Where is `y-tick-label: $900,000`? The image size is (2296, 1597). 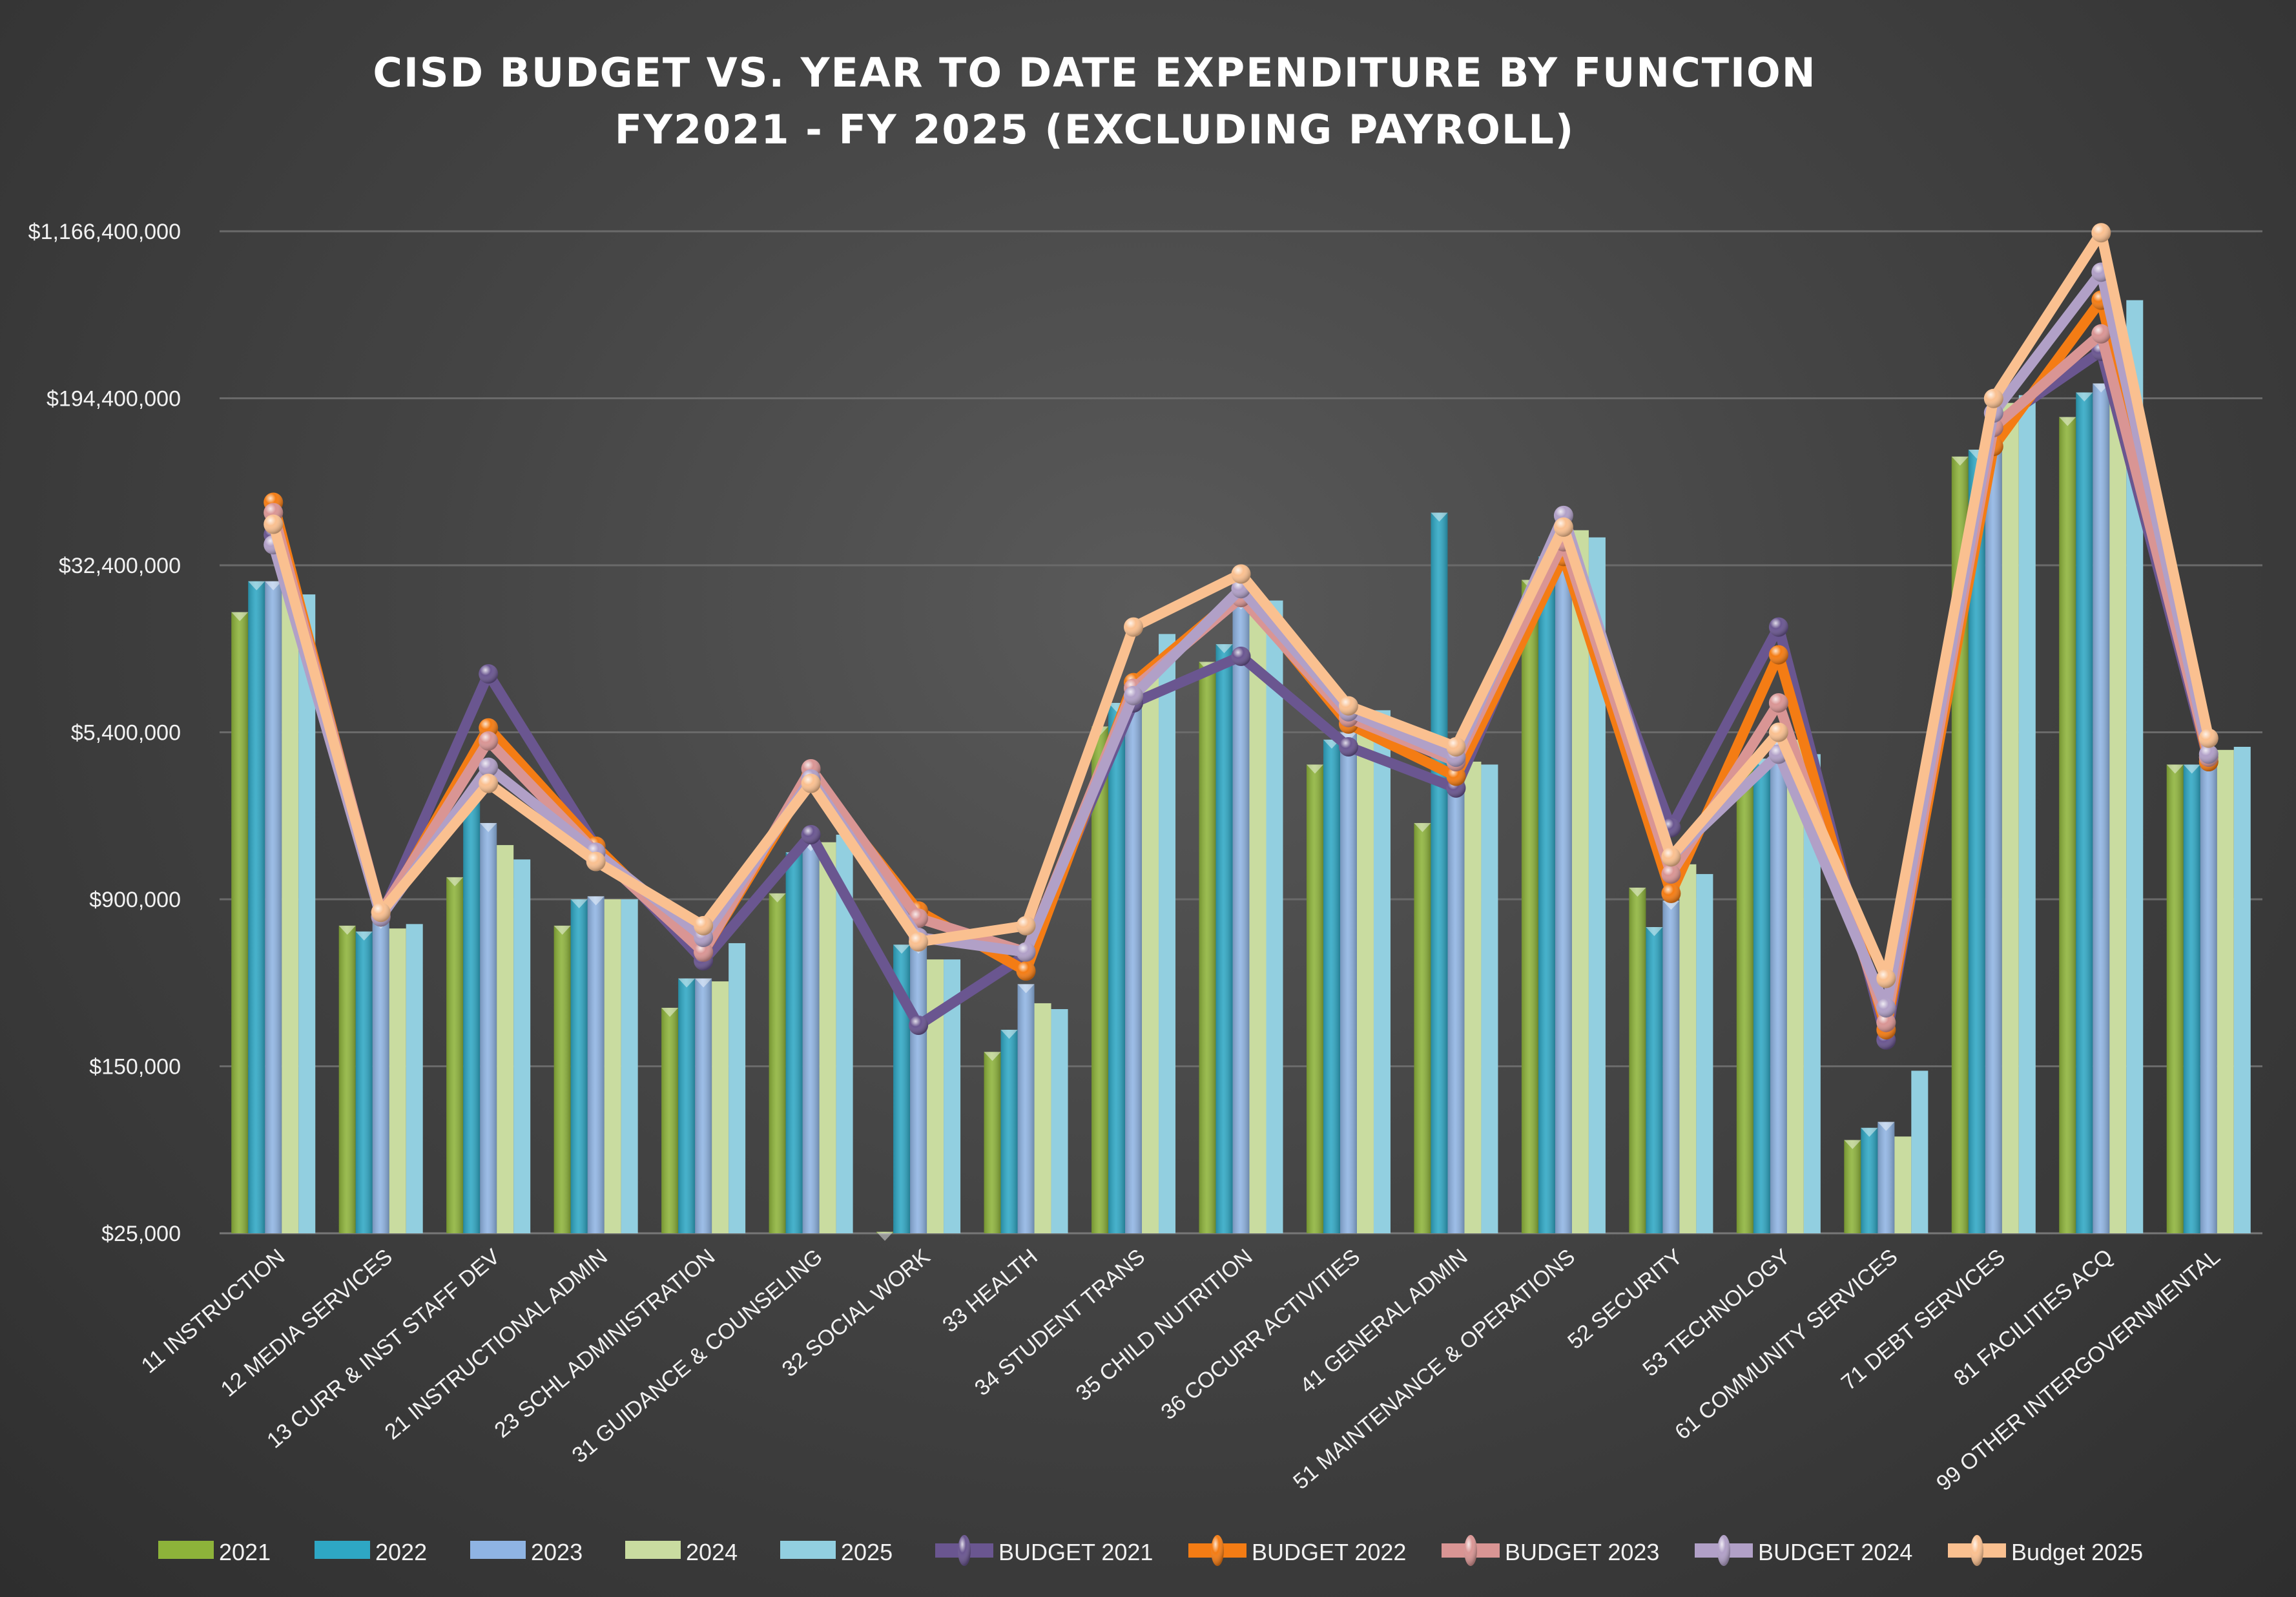 y-tick-label: $900,000 is located at coordinates (135, 900).